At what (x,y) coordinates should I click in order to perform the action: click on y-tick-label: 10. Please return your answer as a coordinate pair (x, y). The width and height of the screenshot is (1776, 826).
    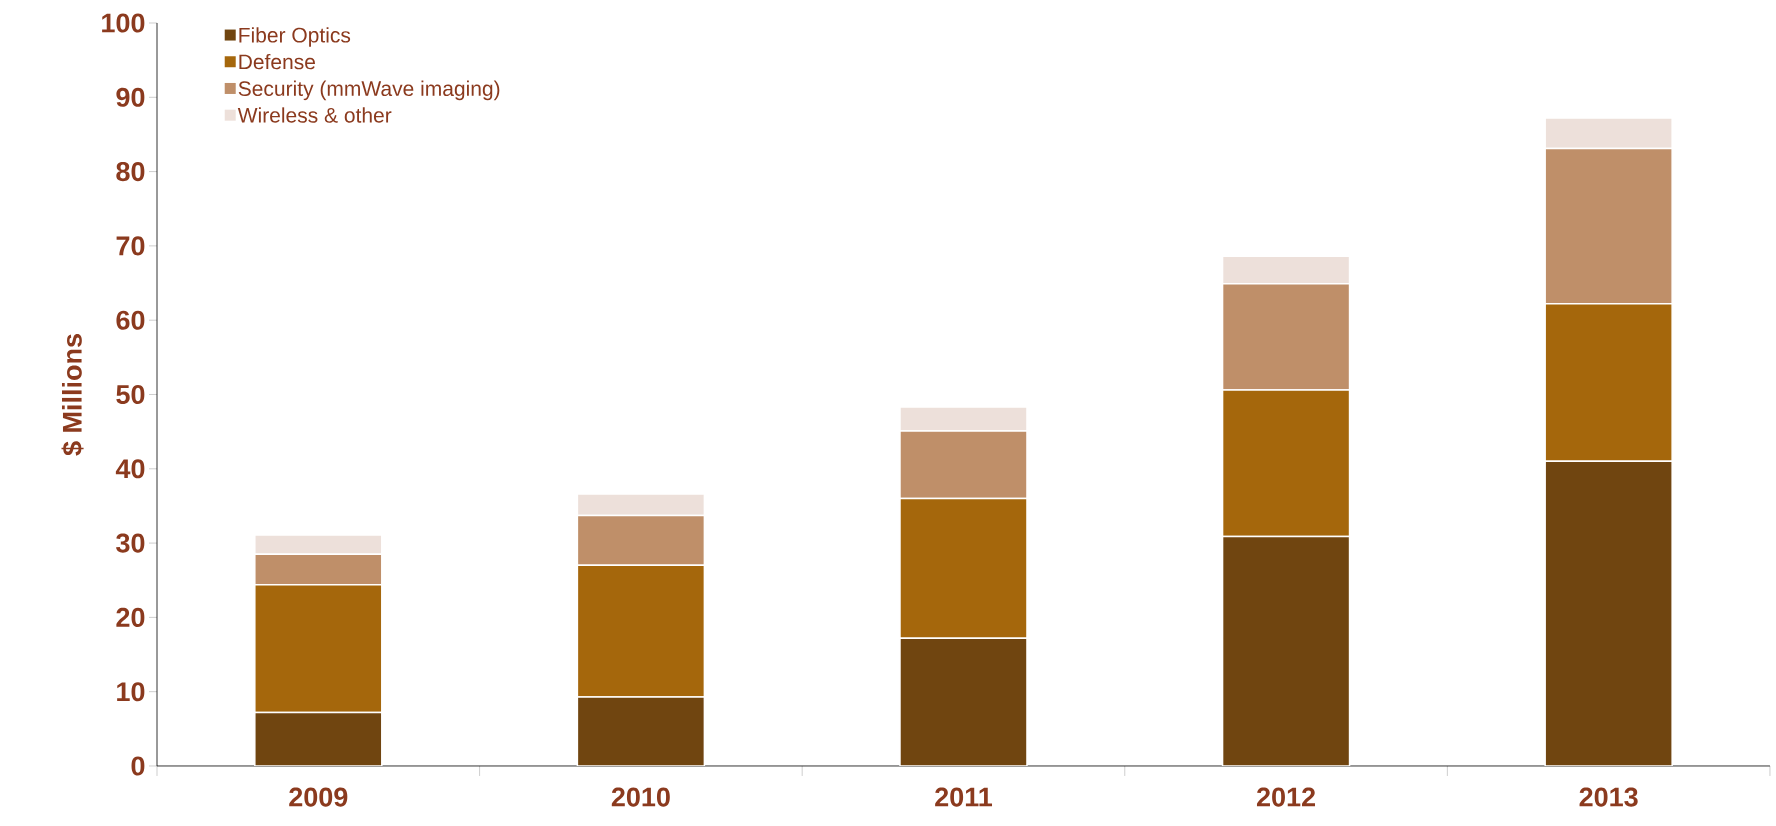
    Looking at the image, I should click on (131, 692).